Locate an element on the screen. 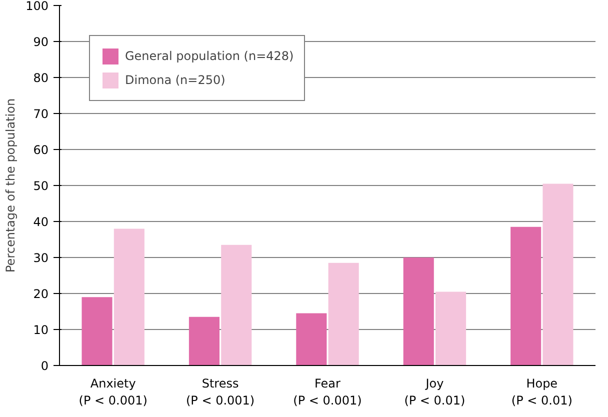  legend-label: Dimona (n=250) is located at coordinates (175, 80).